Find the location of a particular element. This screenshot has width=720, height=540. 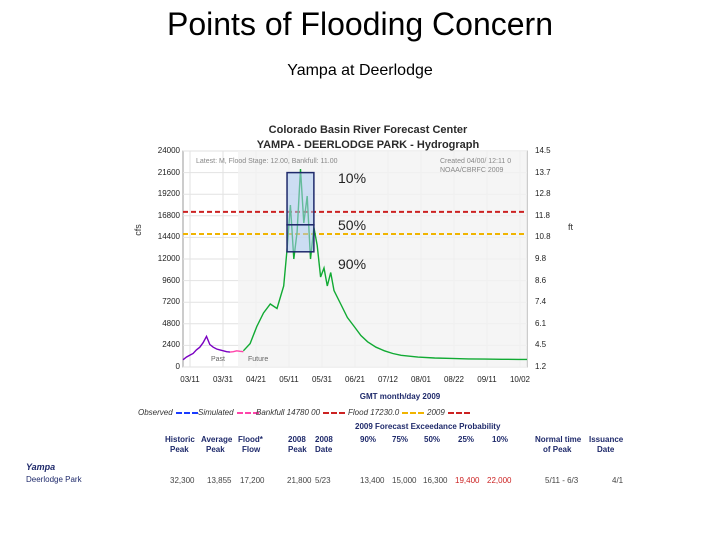

x-tick-label: 05/31 is located at coordinates (322, 379).